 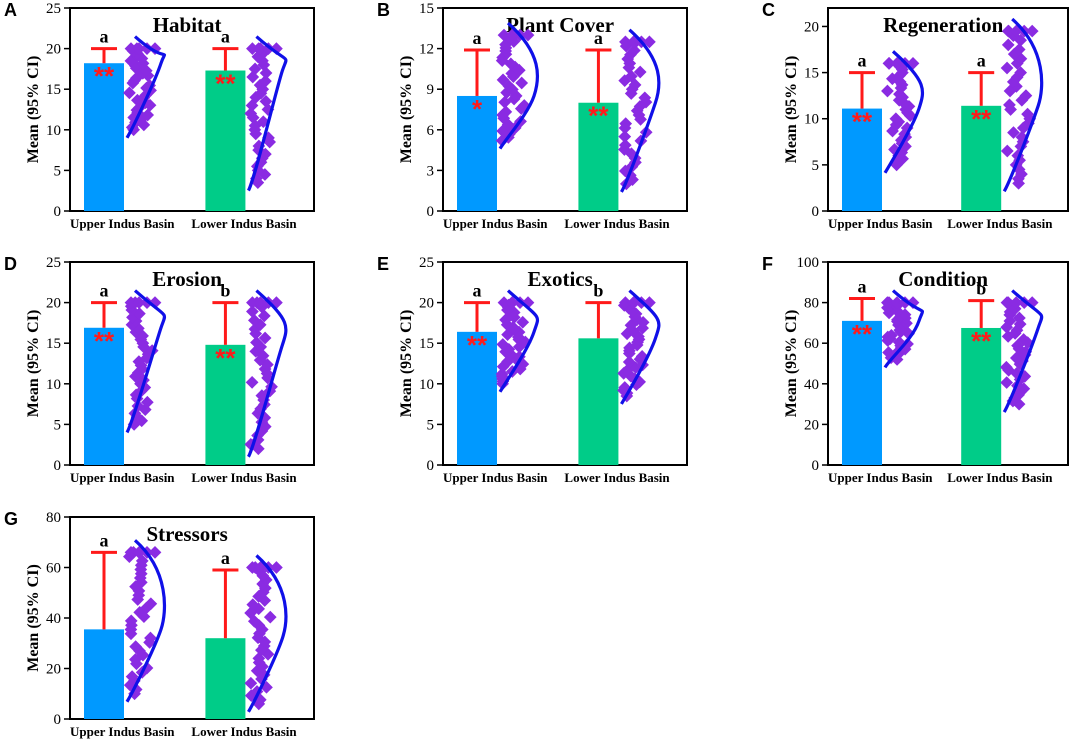 I want to click on chart-title: Habitat, so click(x=187, y=25).